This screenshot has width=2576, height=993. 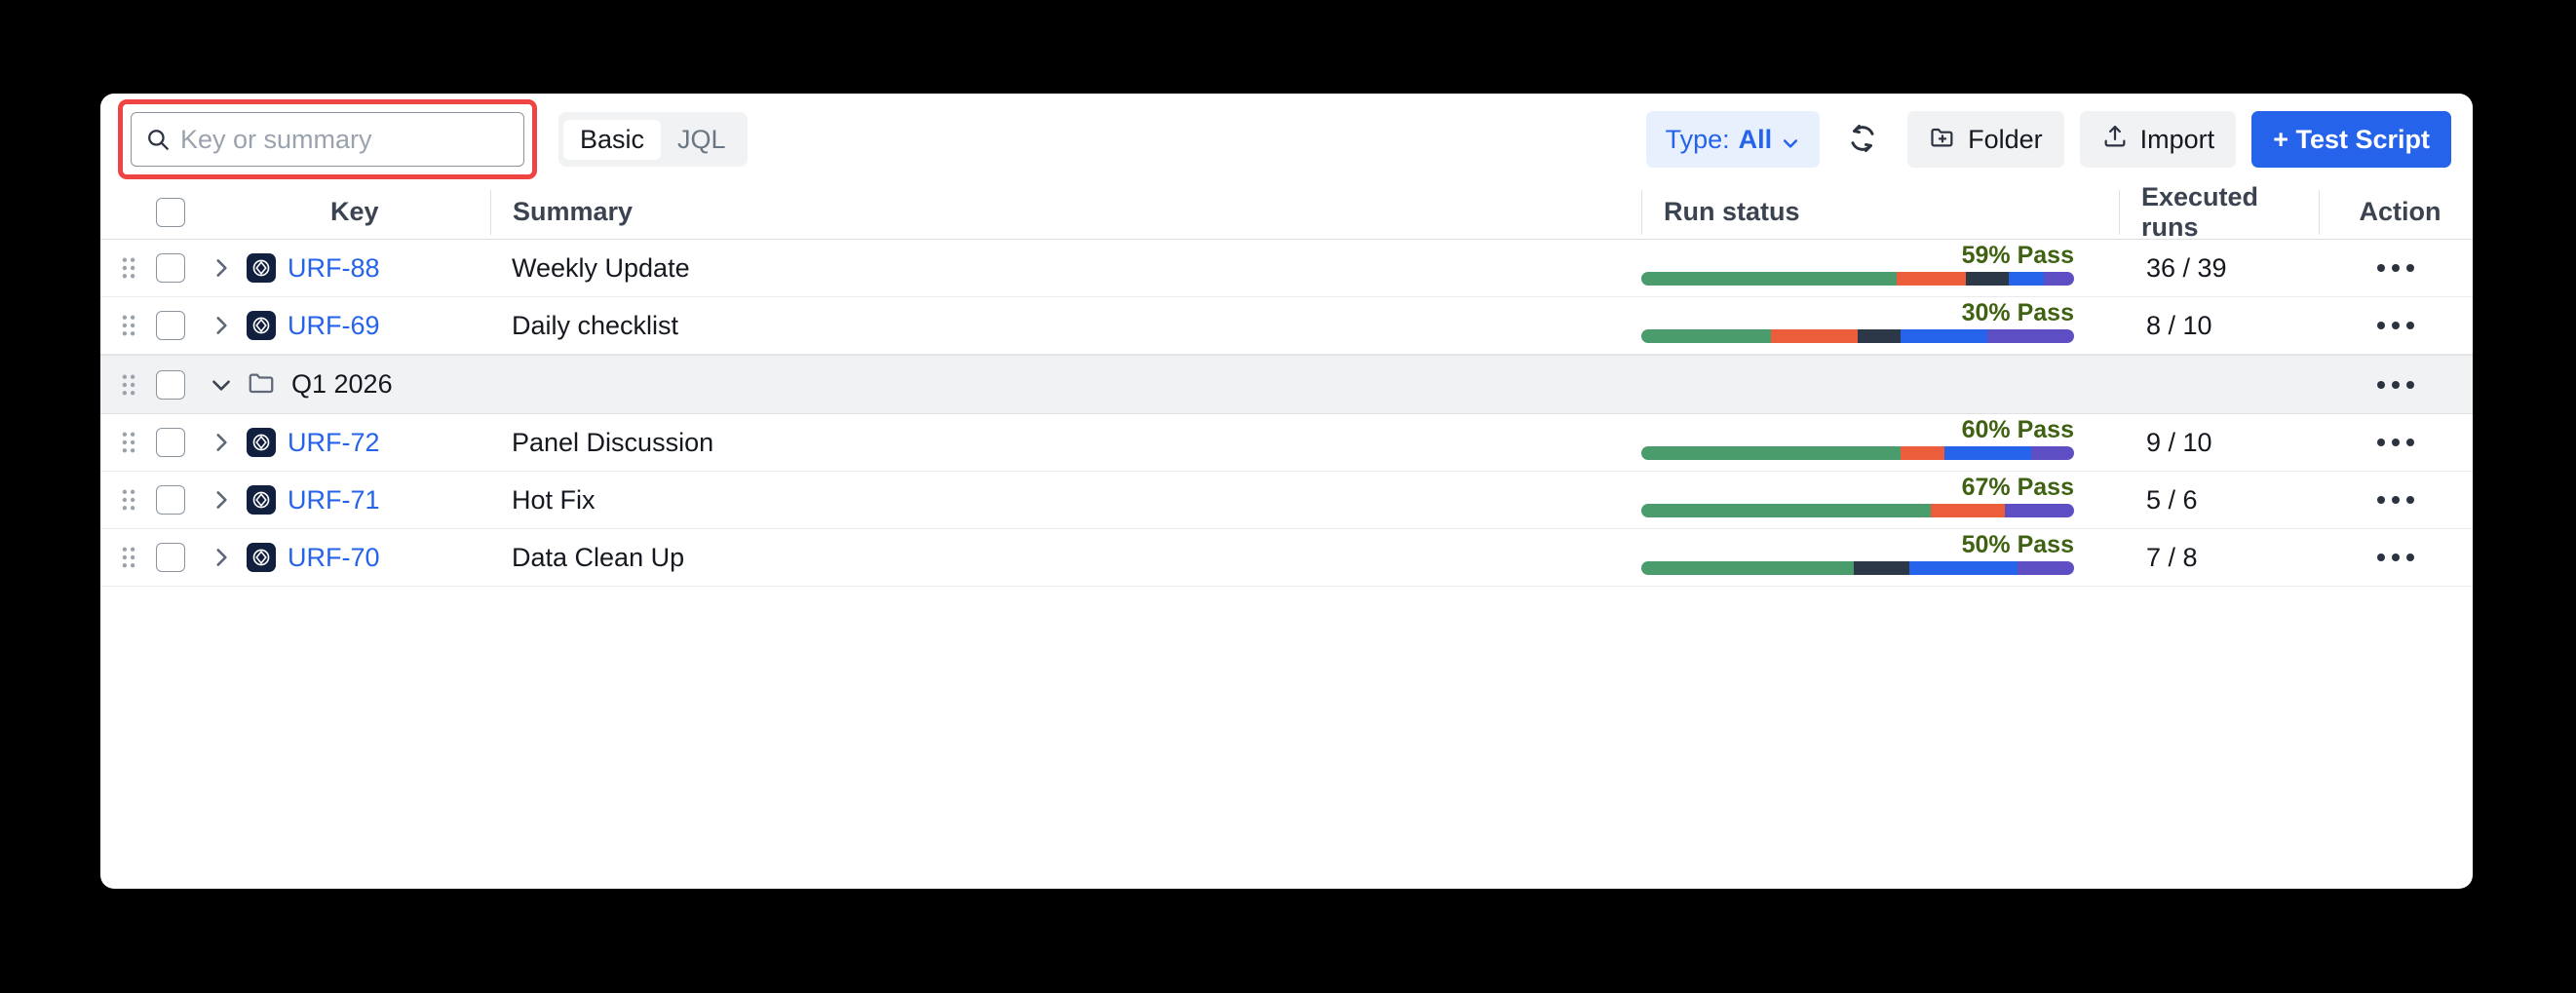 What do you see at coordinates (701, 139) in the screenshot?
I see `tab-jql: JQL` at bounding box center [701, 139].